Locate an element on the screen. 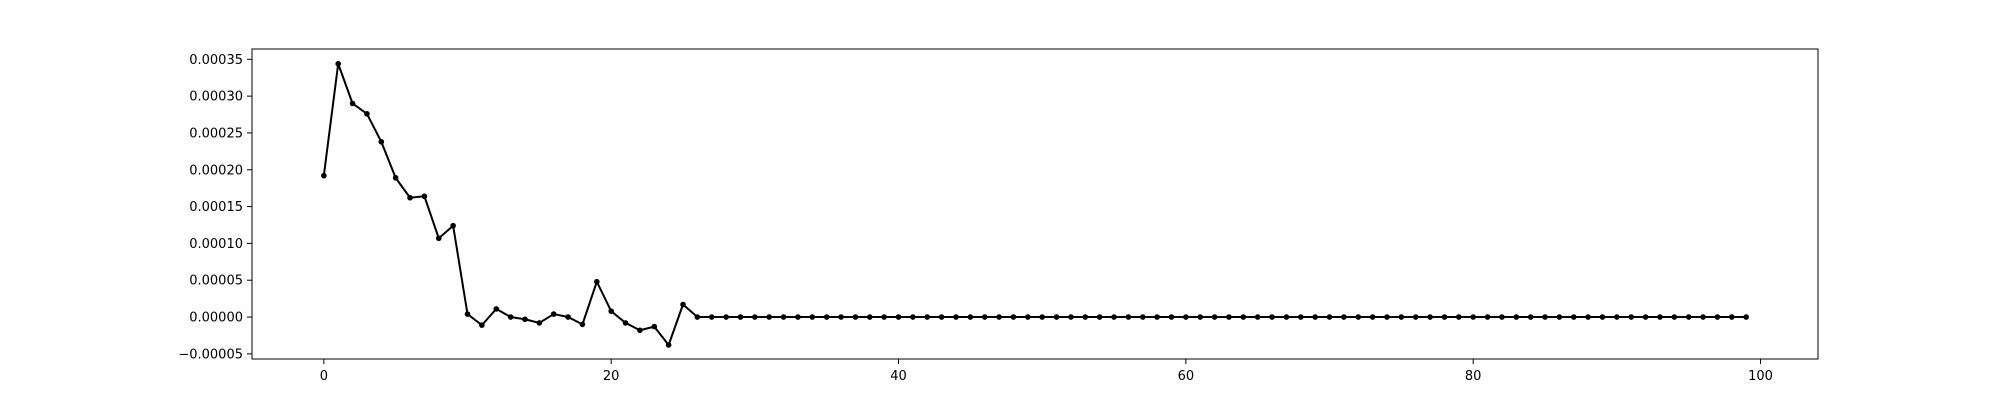 The height and width of the screenshot is (400, 2000). y-tick-label: 0.00005 is located at coordinates (216, 281).